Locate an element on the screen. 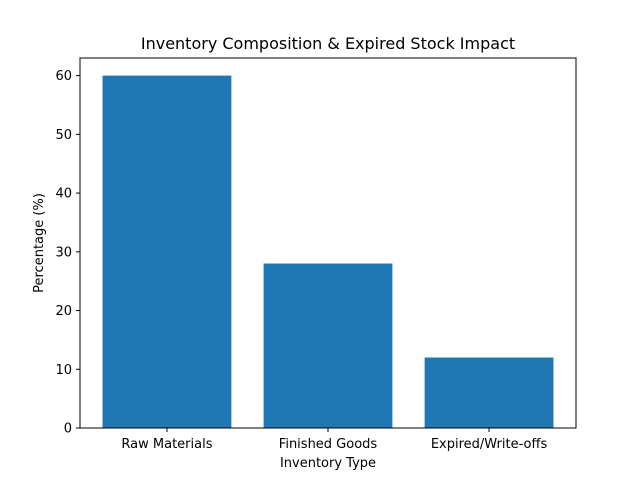 This screenshot has width=640, height=480. x-tick-label: Raw Materials is located at coordinates (166, 444).